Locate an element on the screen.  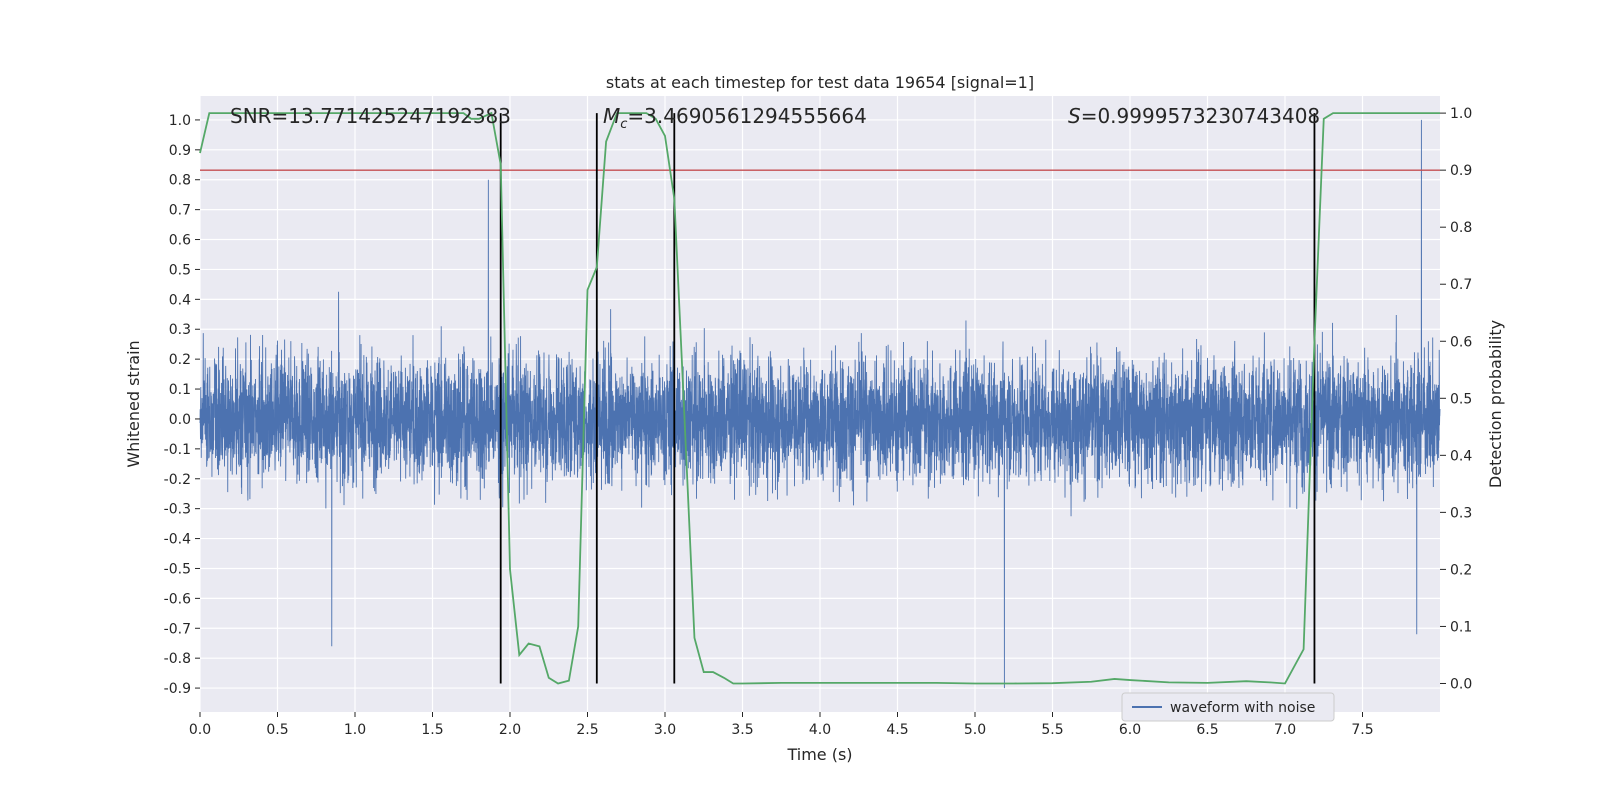
s-annotation: S=0.9999573230743408 is located at coordinates (1194, 116).